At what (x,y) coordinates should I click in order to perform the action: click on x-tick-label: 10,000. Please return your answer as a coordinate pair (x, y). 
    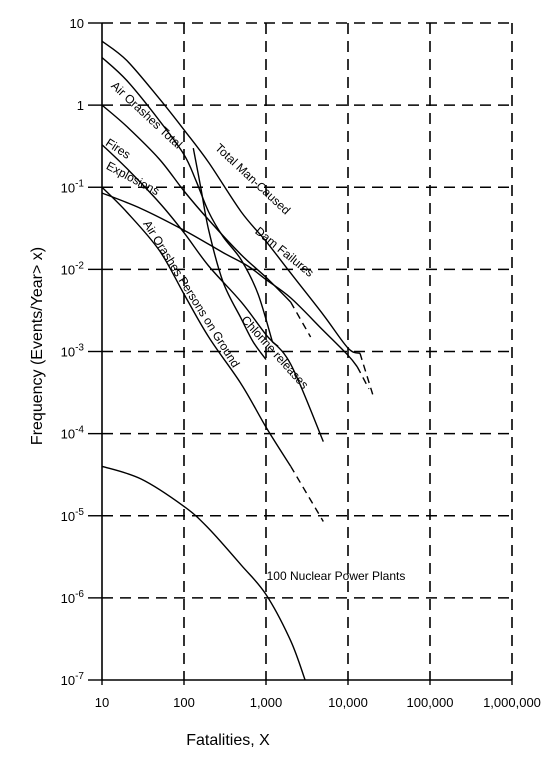
    Looking at the image, I should click on (348, 702).